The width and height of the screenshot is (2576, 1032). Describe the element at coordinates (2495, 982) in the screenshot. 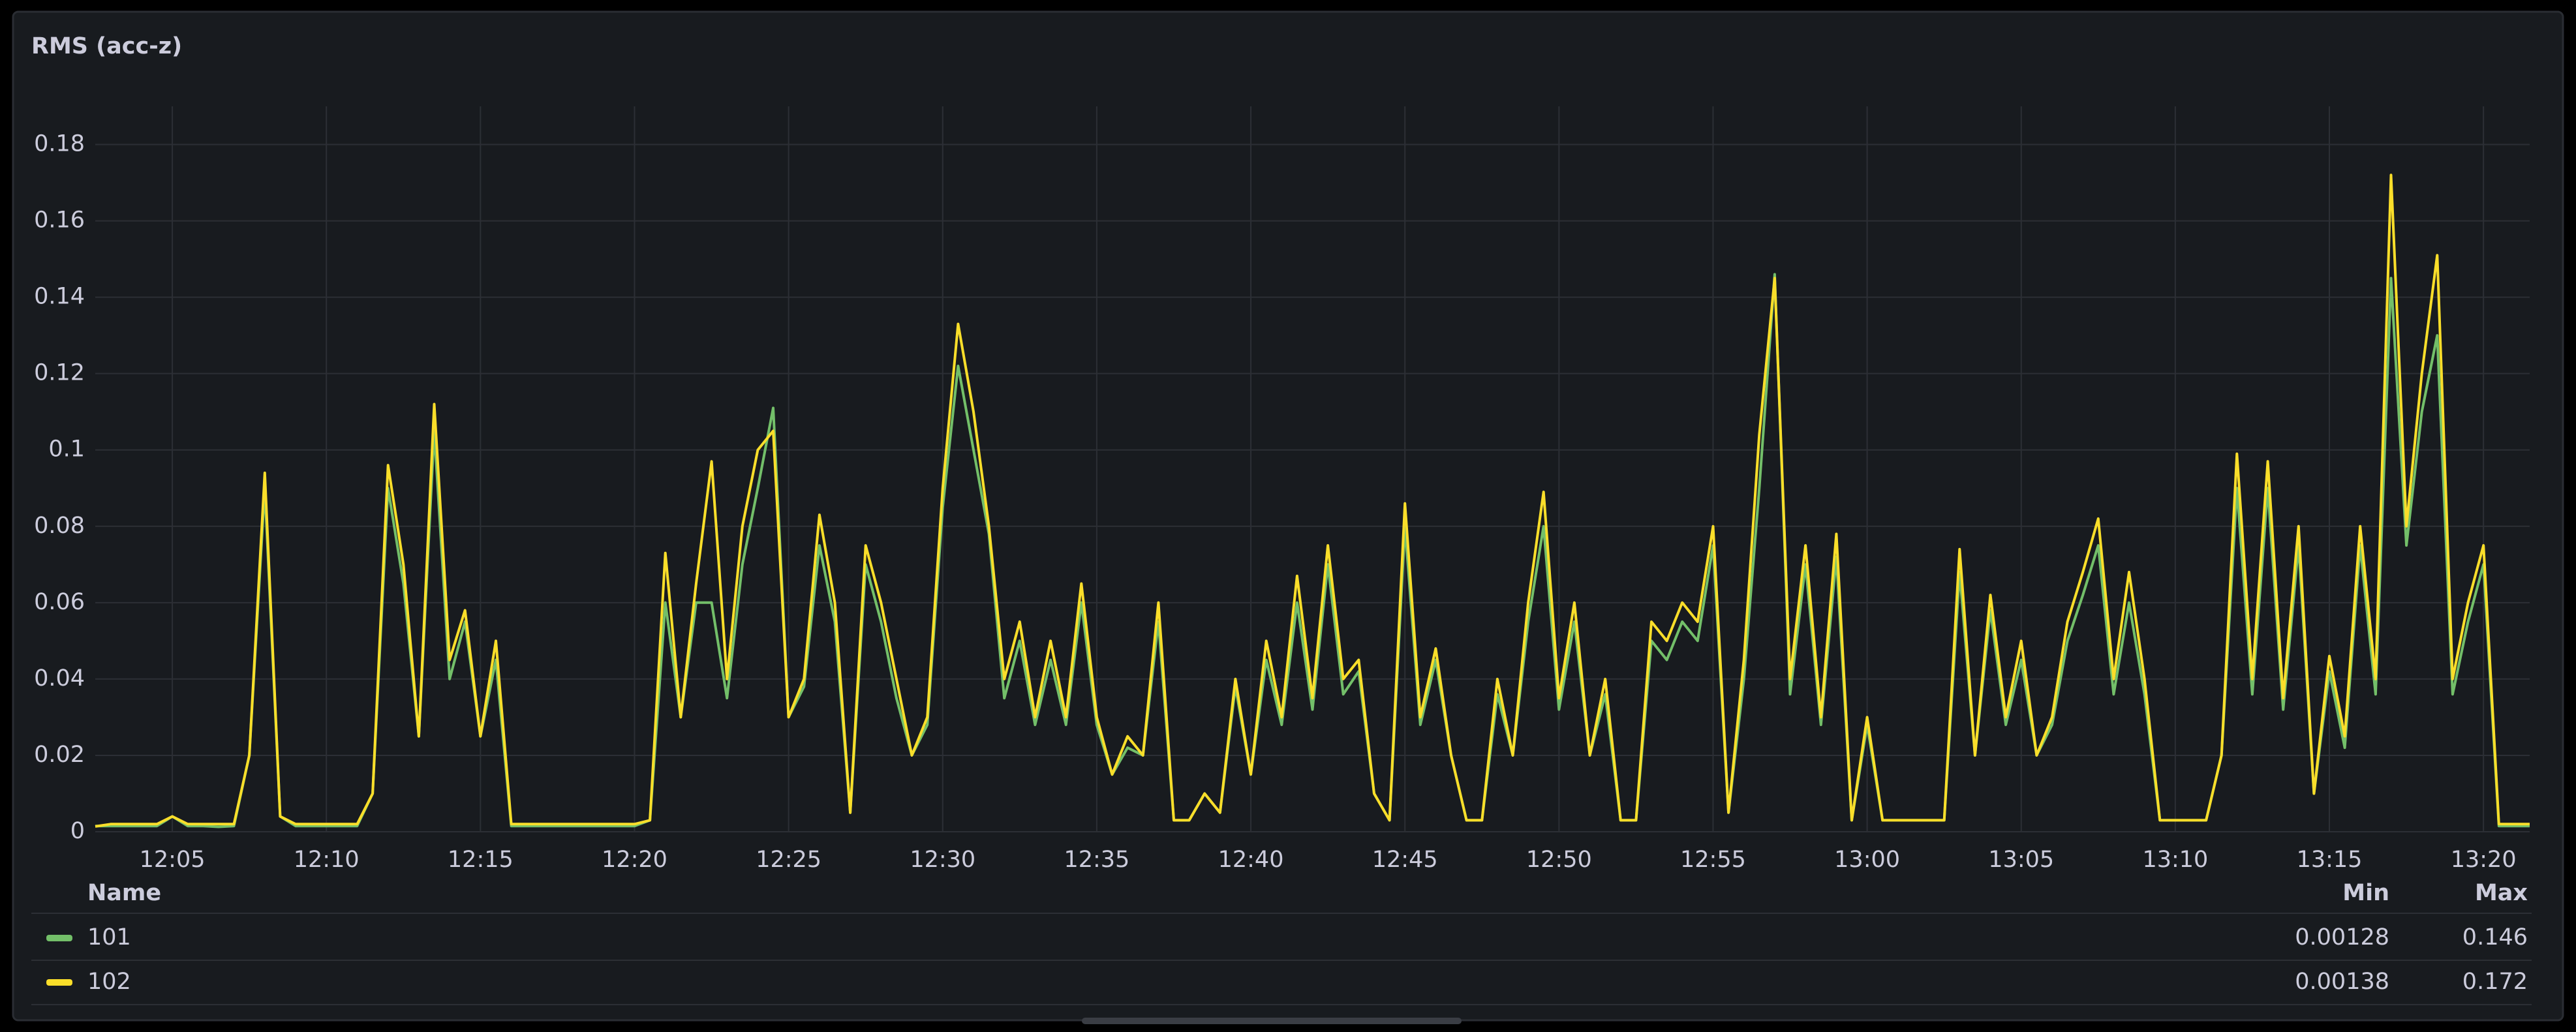

I see `legend-max: 0.172` at that location.